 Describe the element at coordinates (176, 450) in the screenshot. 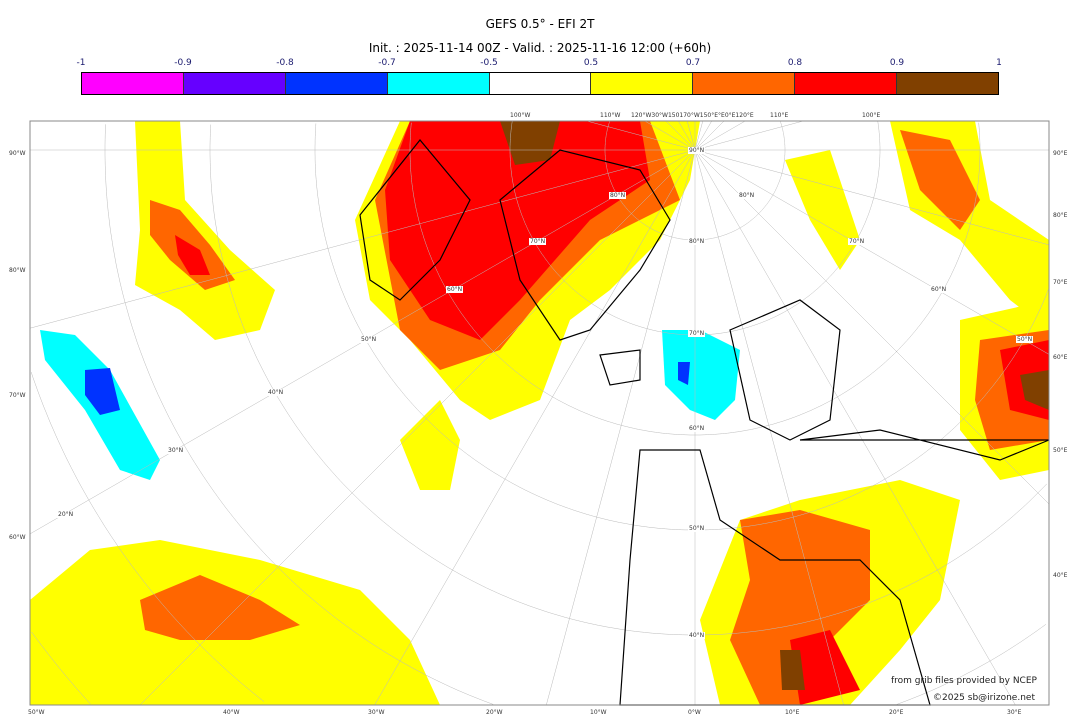

I see `graticule-label: 30°N` at that location.